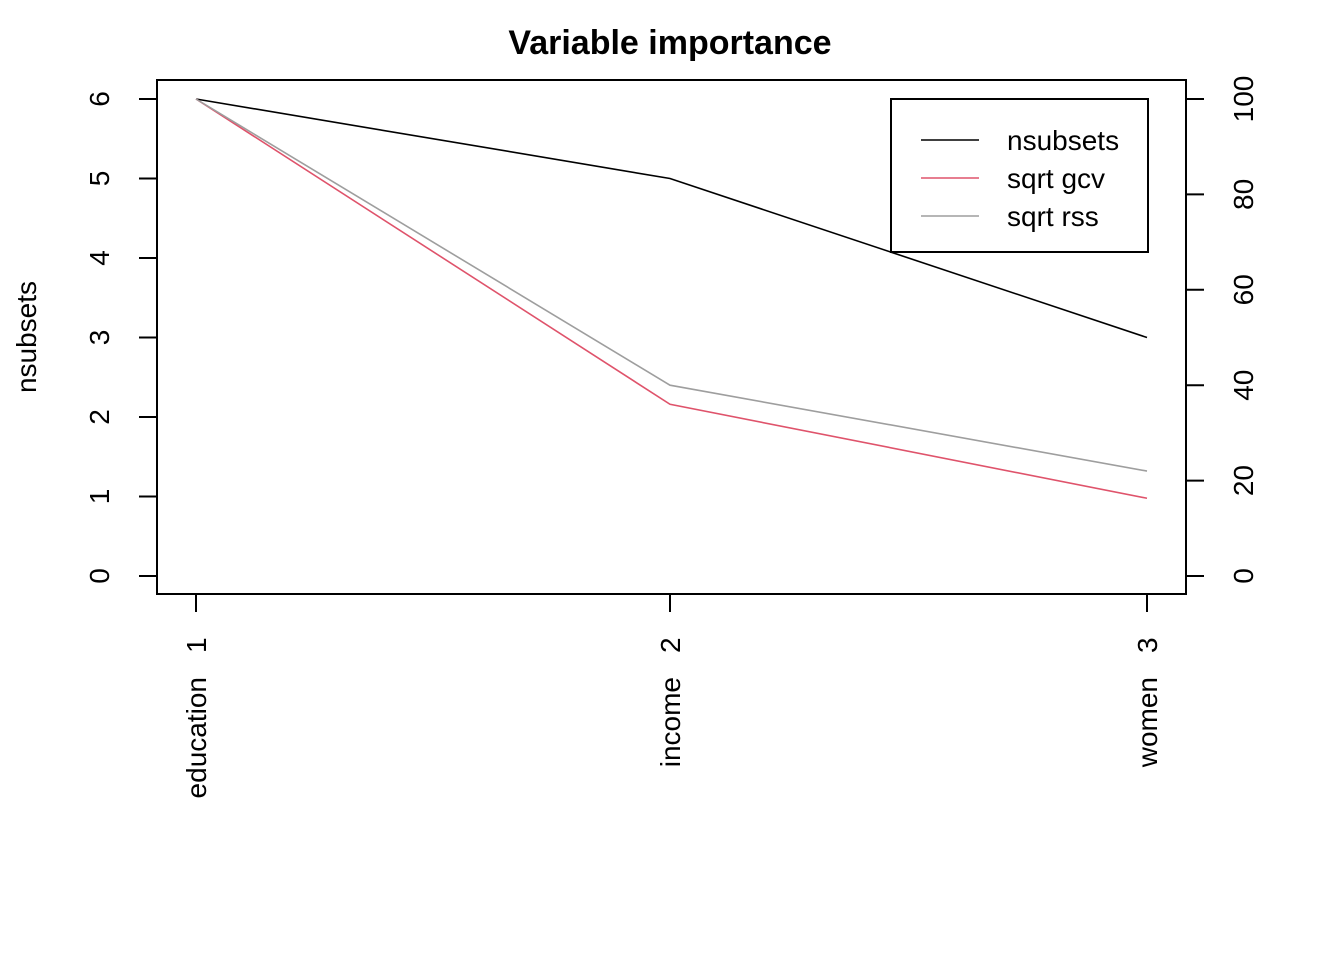 The height and width of the screenshot is (965, 1344). I want to click on x-category-label: women, so click(1147, 722).